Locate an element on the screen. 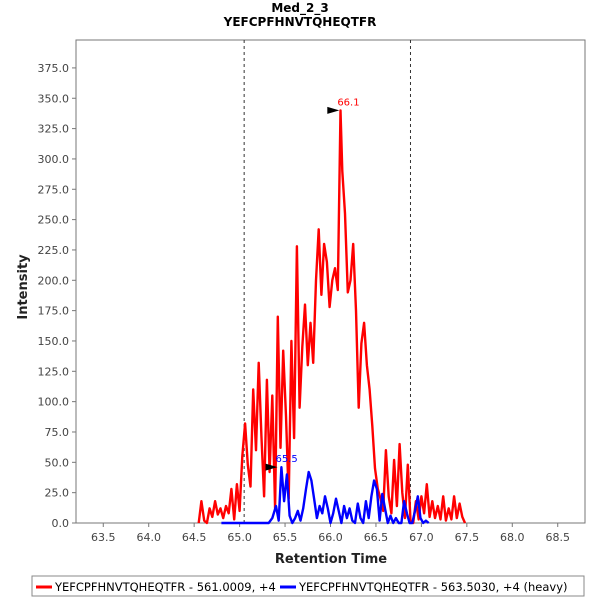 The image size is (600, 600). y-tick-label-11: 275.0 is located at coordinates (54, 189).